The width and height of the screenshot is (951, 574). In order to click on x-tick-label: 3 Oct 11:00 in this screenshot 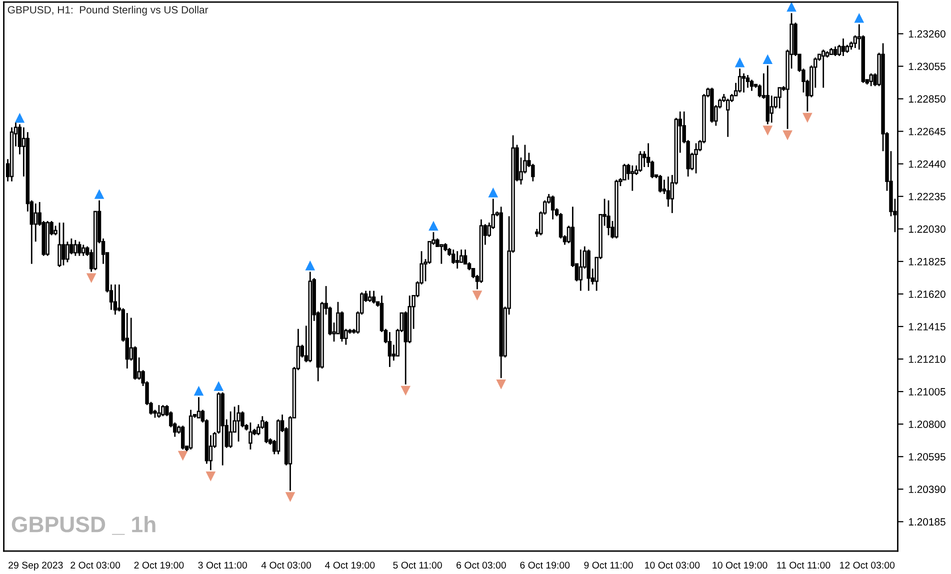, I will do `click(223, 565)`.